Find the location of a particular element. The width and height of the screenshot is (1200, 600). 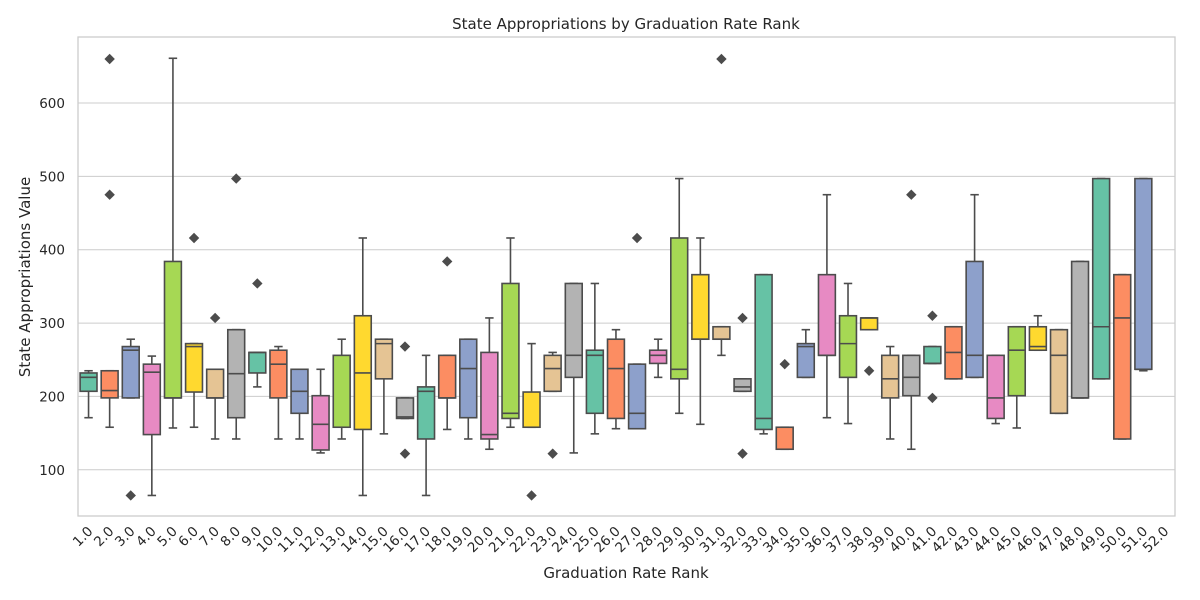

x-axis-label: Graduation Rate Rank is located at coordinates (626, 573).